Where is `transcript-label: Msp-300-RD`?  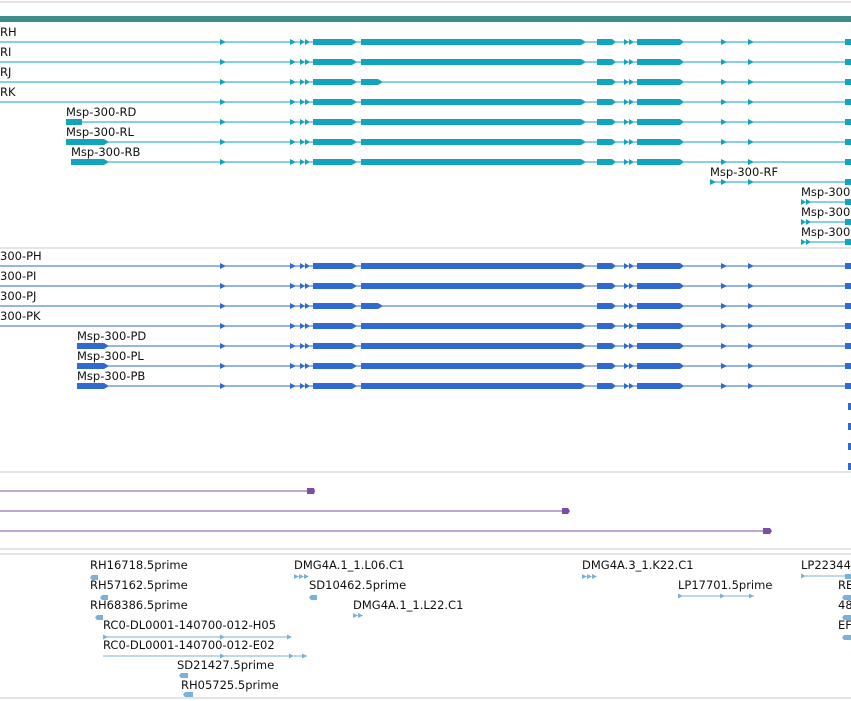 transcript-label: Msp-300-RD is located at coordinates (101, 112).